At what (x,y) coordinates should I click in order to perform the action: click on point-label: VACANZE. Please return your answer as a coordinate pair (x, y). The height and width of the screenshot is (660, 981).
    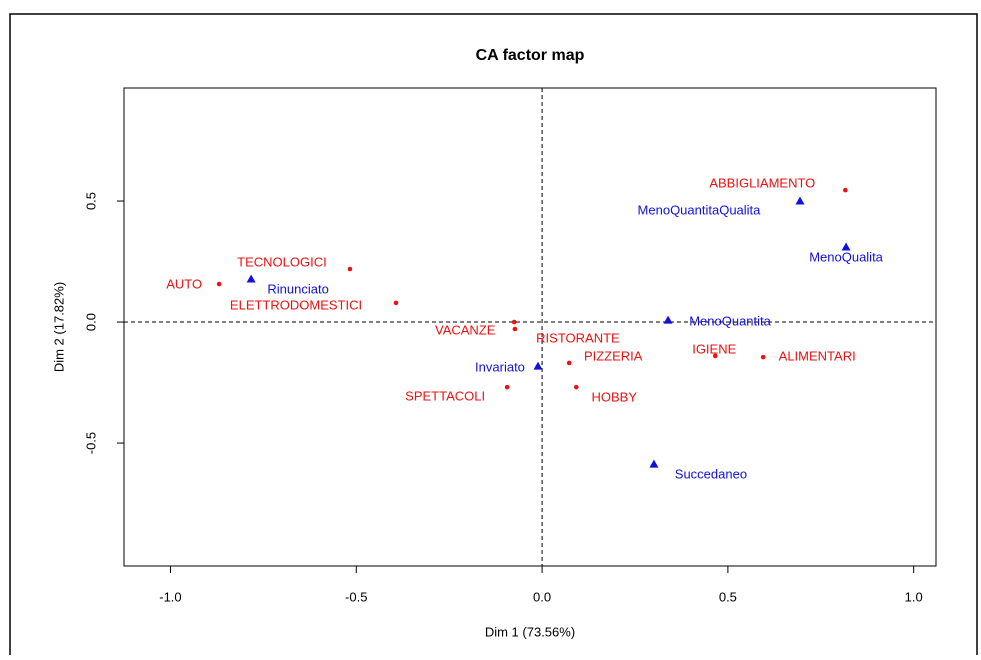
    Looking at the image, I should click on (465, 329).